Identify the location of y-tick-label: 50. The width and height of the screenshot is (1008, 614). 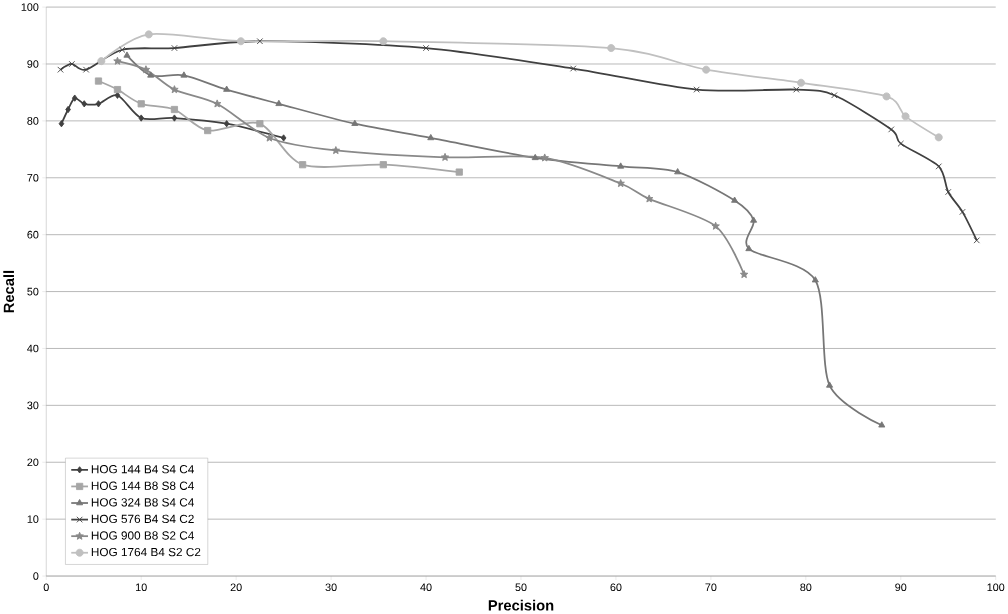
(33, 291).